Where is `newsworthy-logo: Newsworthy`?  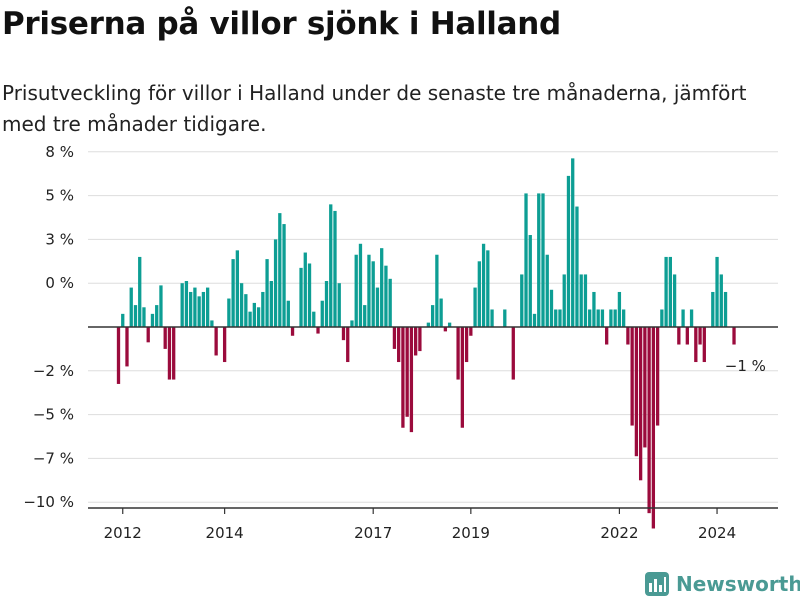 newsworthy-logo: Newsworthy is located at coordinates (722, 584).